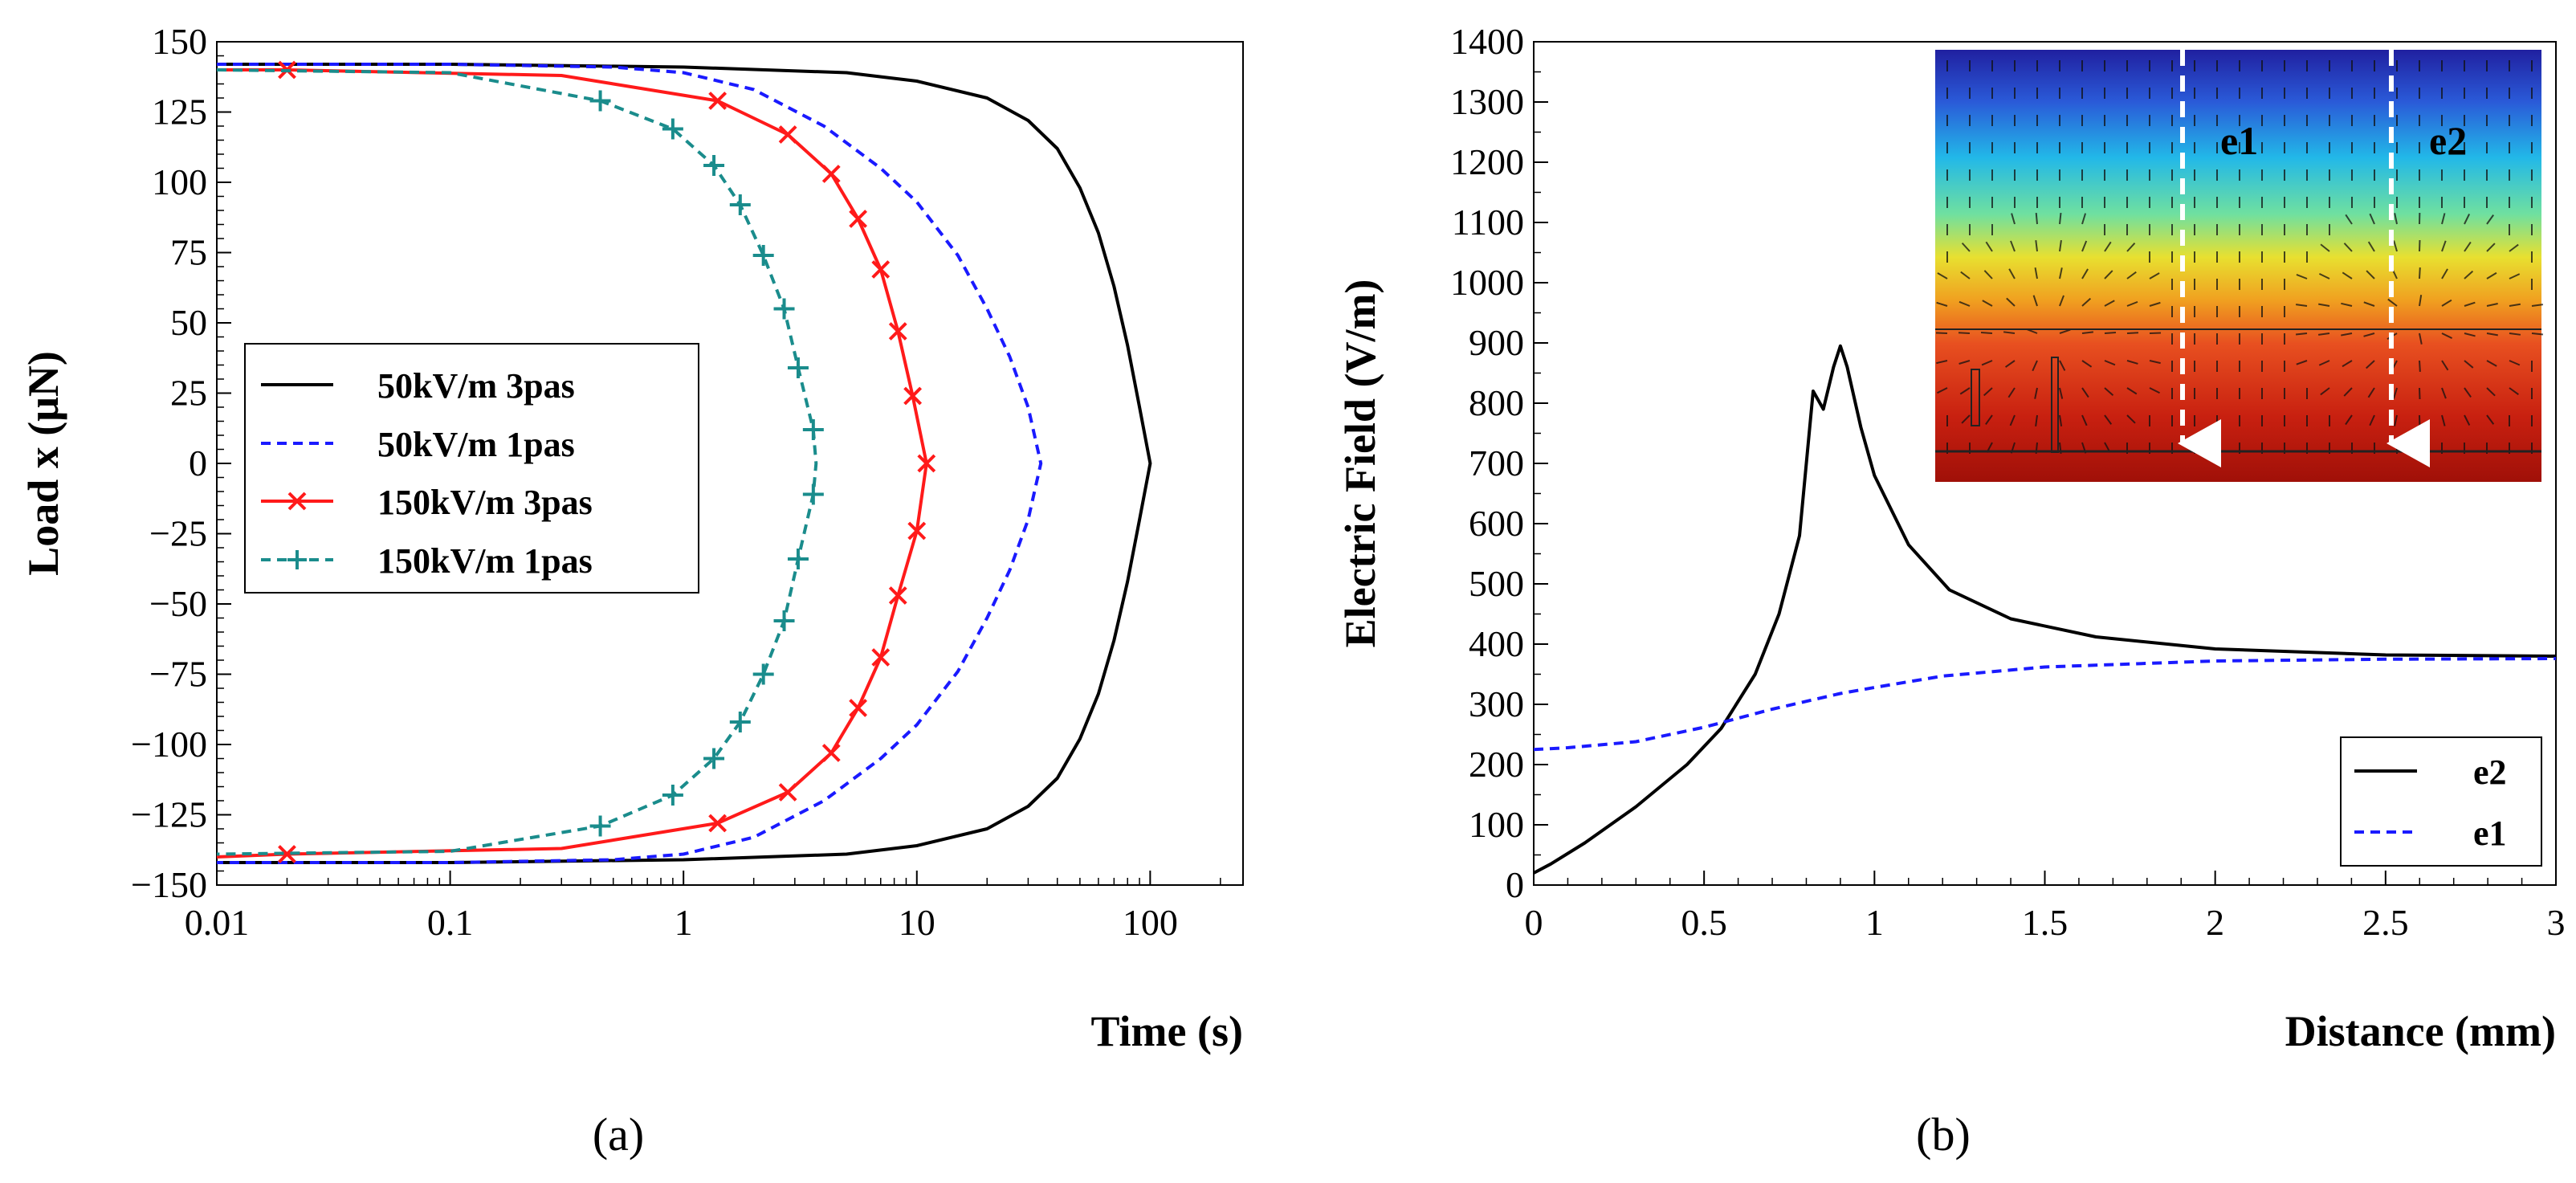 The height and width of the screenshot is (1183, 2576). Describe the element at coordinates (2385, 923) in the screenshot. I see `x-tick-label-b: 2.5` at that location.